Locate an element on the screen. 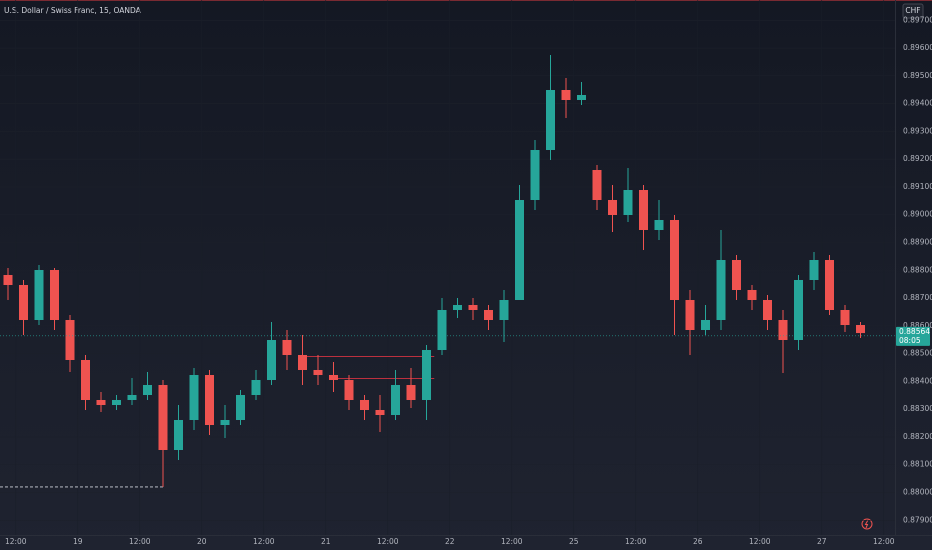  y-tick-label: 0.88200 is located at coordinates (917, 436).